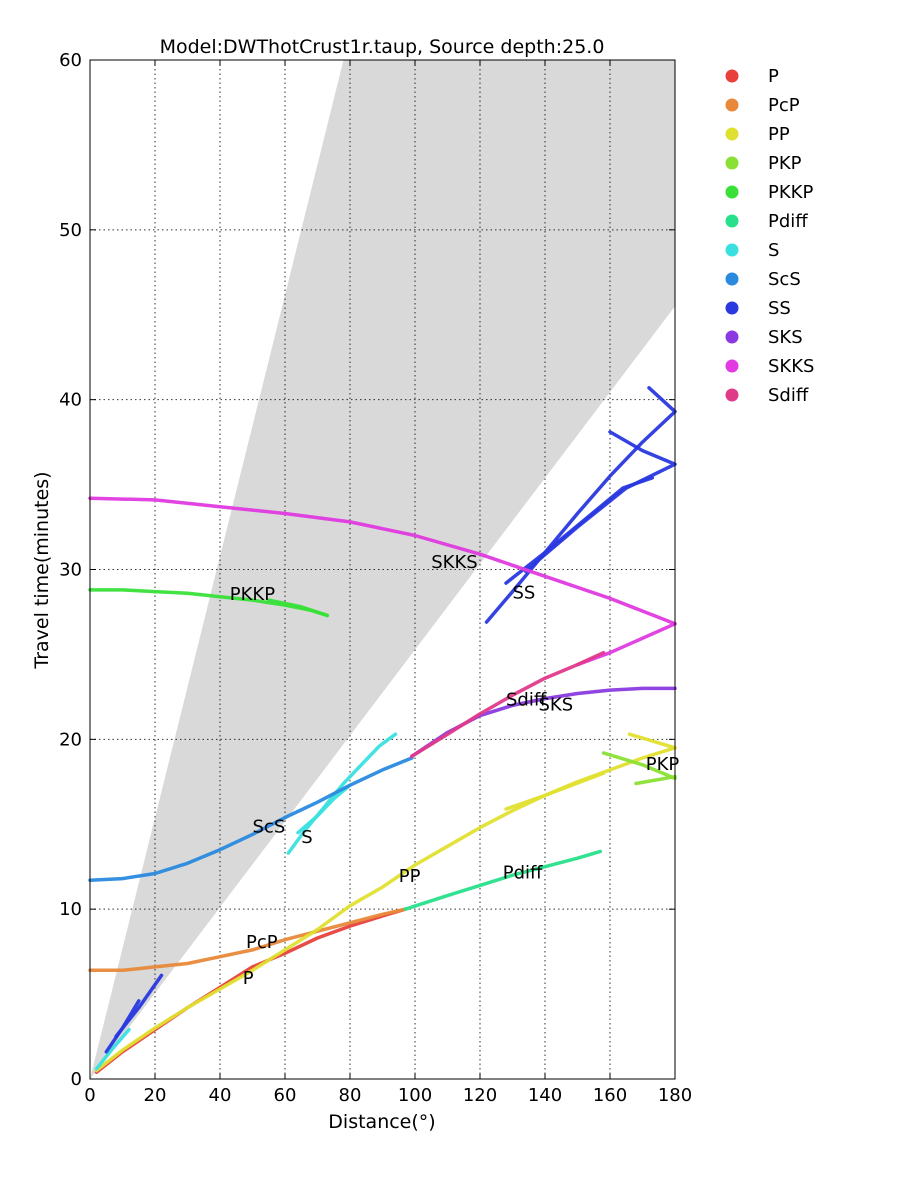  I want to click on legend-item-ss: SS, so click(758, 308).